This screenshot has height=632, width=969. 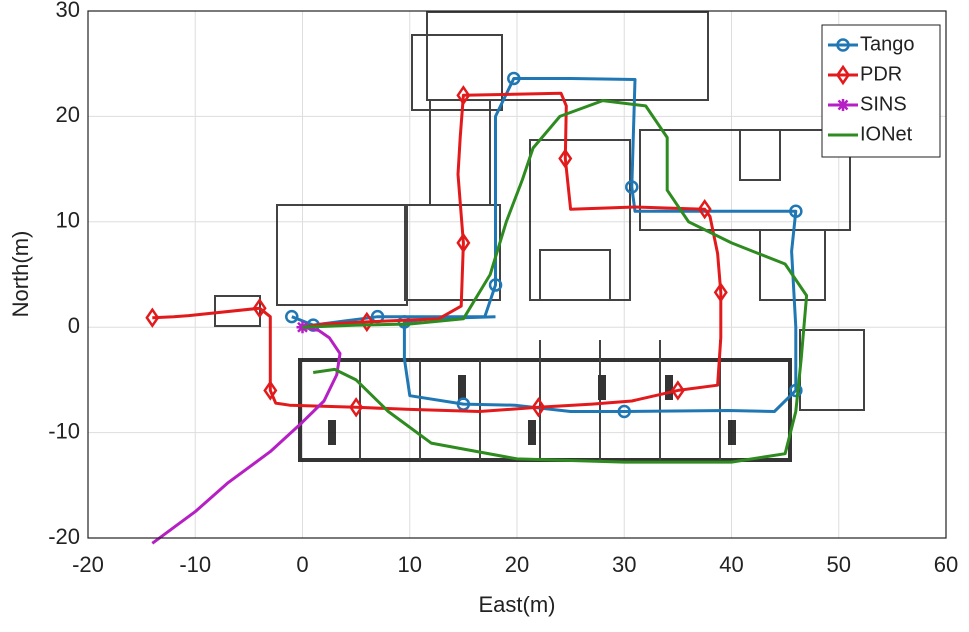 I want to click on y-tick-label: 30, so click(x=68, y=11).